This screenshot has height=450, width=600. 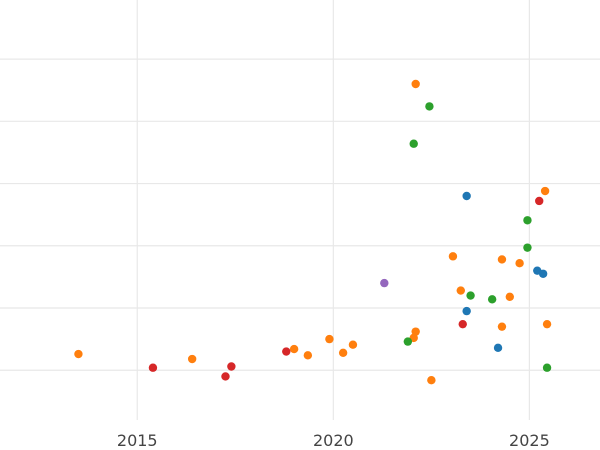 What do you see at coordinates (529, 440) in the screenshot?
I see `x-tick-label-2: 2025` at bounding box center [529, 440].